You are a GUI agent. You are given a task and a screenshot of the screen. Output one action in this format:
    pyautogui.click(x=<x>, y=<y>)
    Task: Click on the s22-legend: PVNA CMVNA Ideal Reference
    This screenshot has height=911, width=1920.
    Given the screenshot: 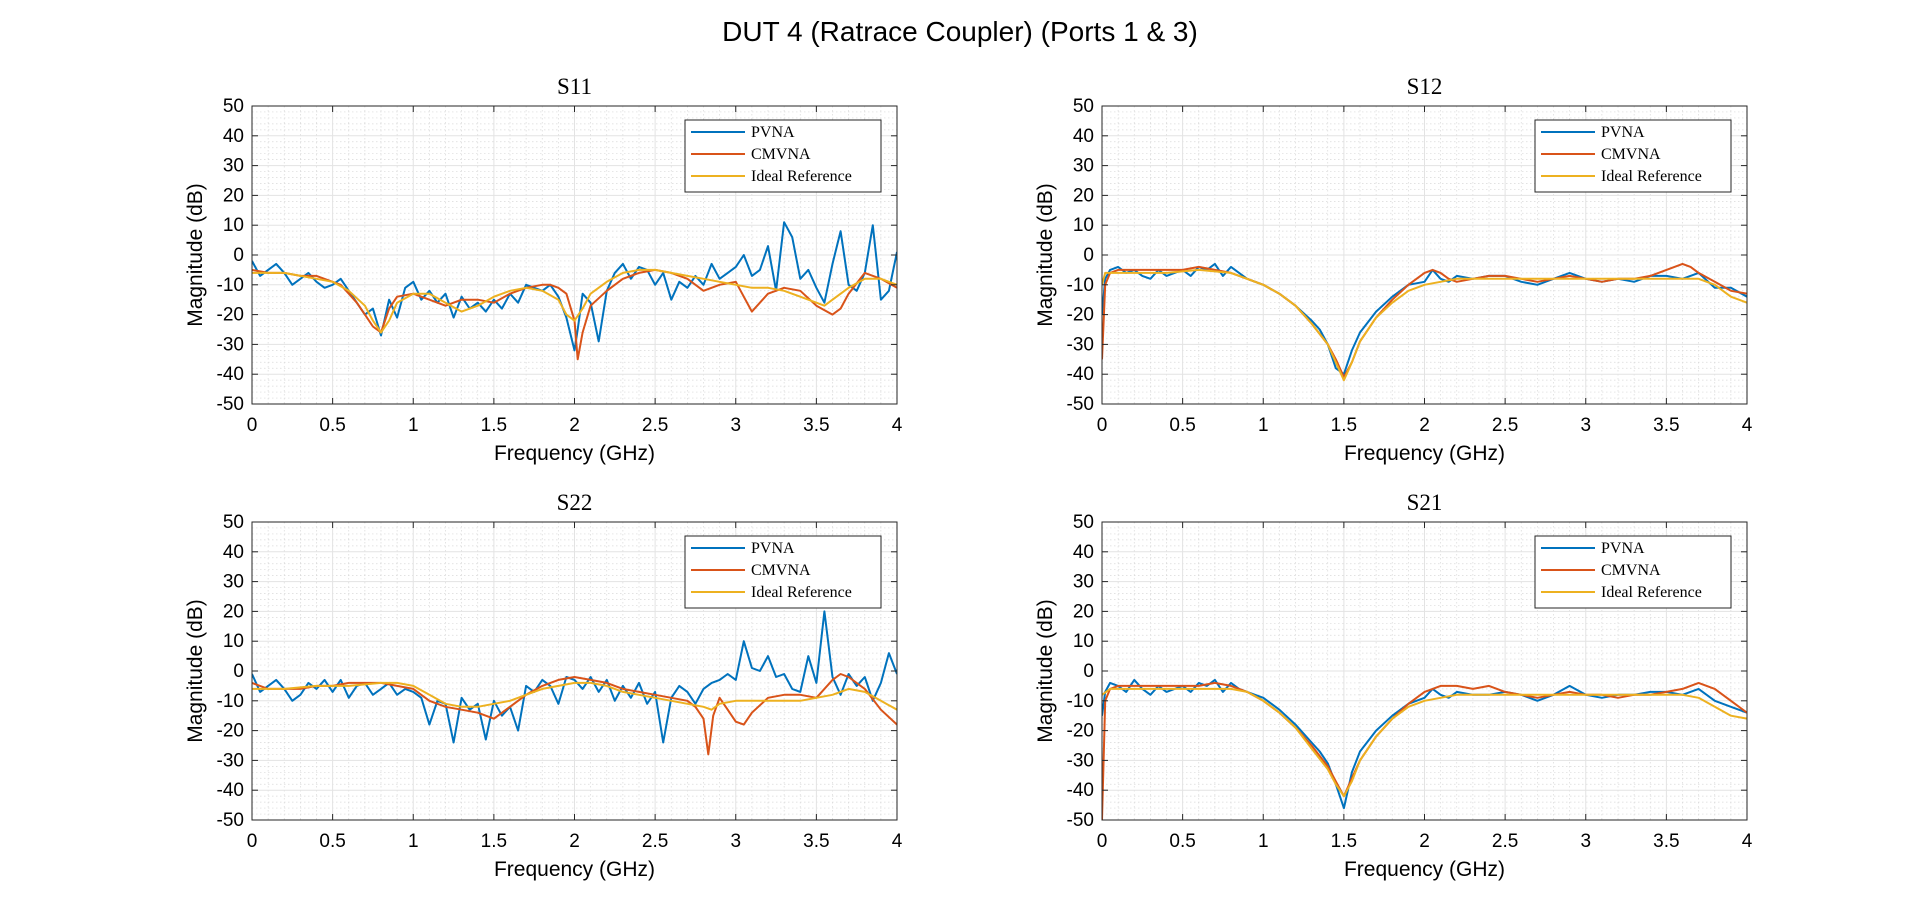 What is the action you would take?
    pyautogui.click(x=783, y=572)
    